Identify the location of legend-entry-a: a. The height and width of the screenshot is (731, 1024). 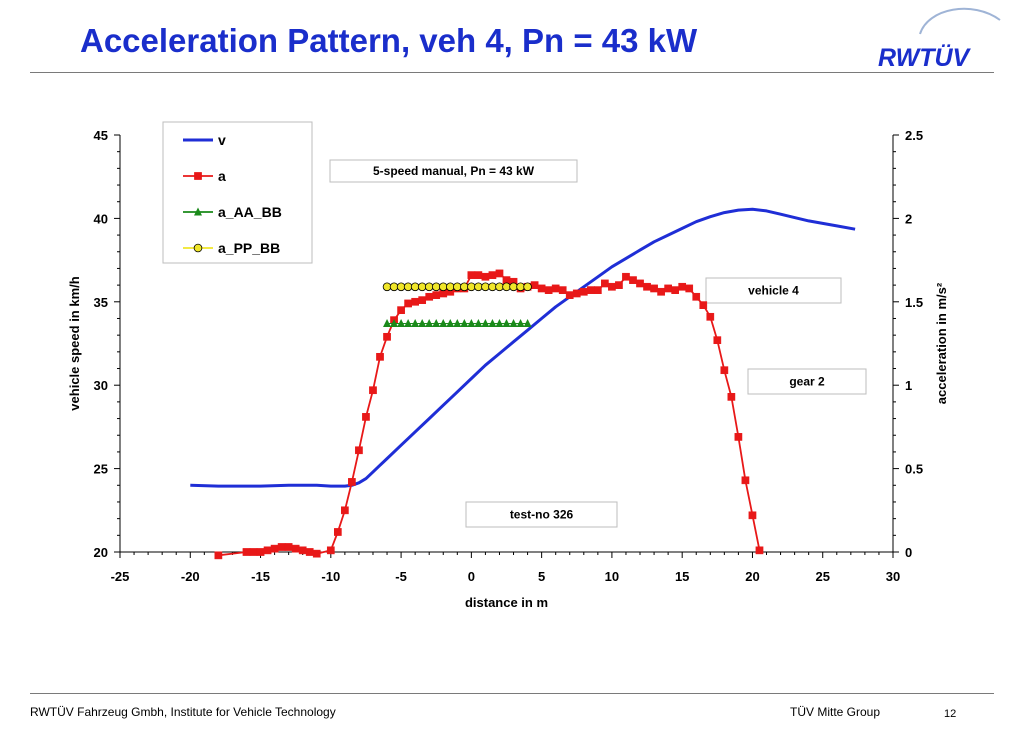
(204, 176).